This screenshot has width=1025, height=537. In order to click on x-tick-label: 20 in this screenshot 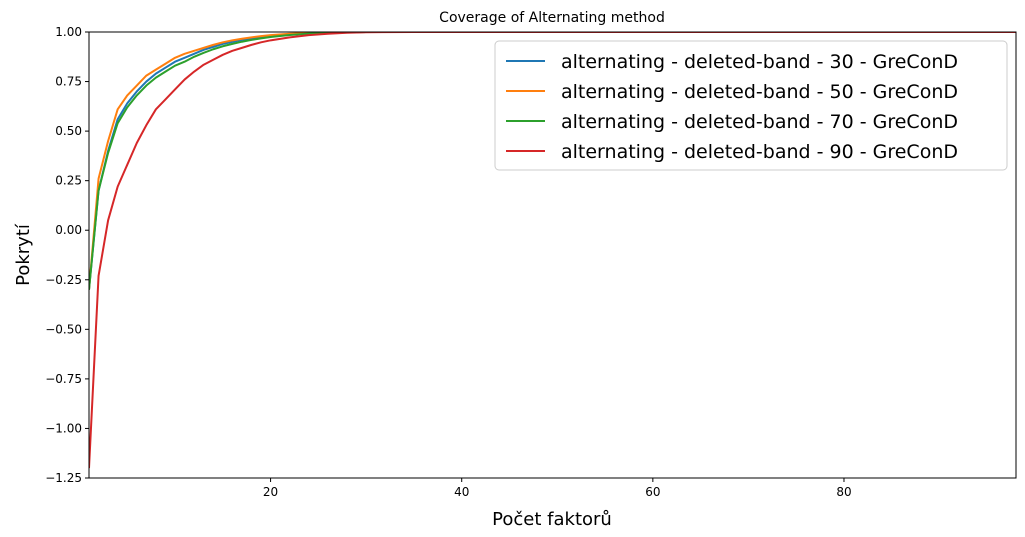, I will do `click(270, 492)`.